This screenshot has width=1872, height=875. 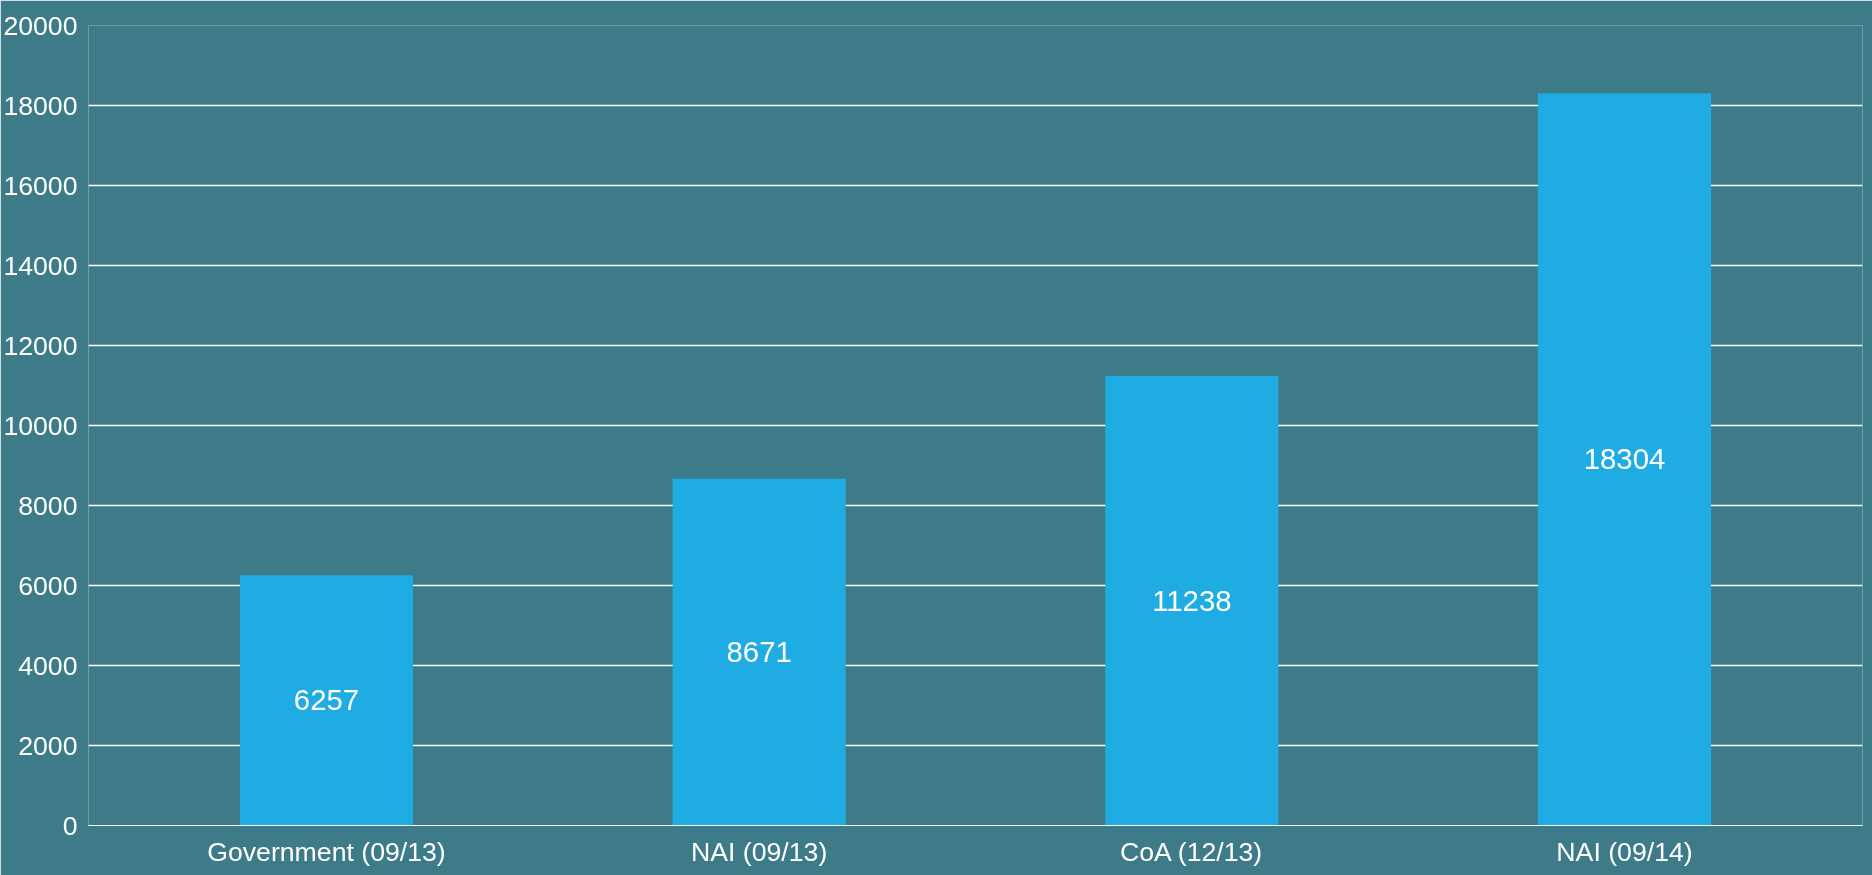 What do you see at coordinates (759, 851) in the screenshot?
I see `x-tick-label: NAI (09/13)` at bounding box center [759, 851].